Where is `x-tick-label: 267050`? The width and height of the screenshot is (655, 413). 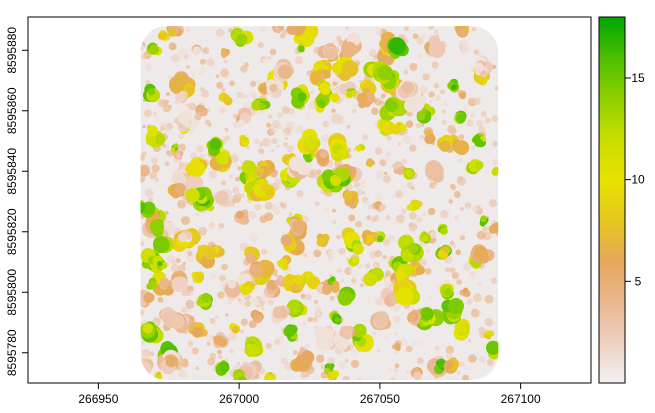
x-tick-label: 267050 is located at coordinates (380, 399).